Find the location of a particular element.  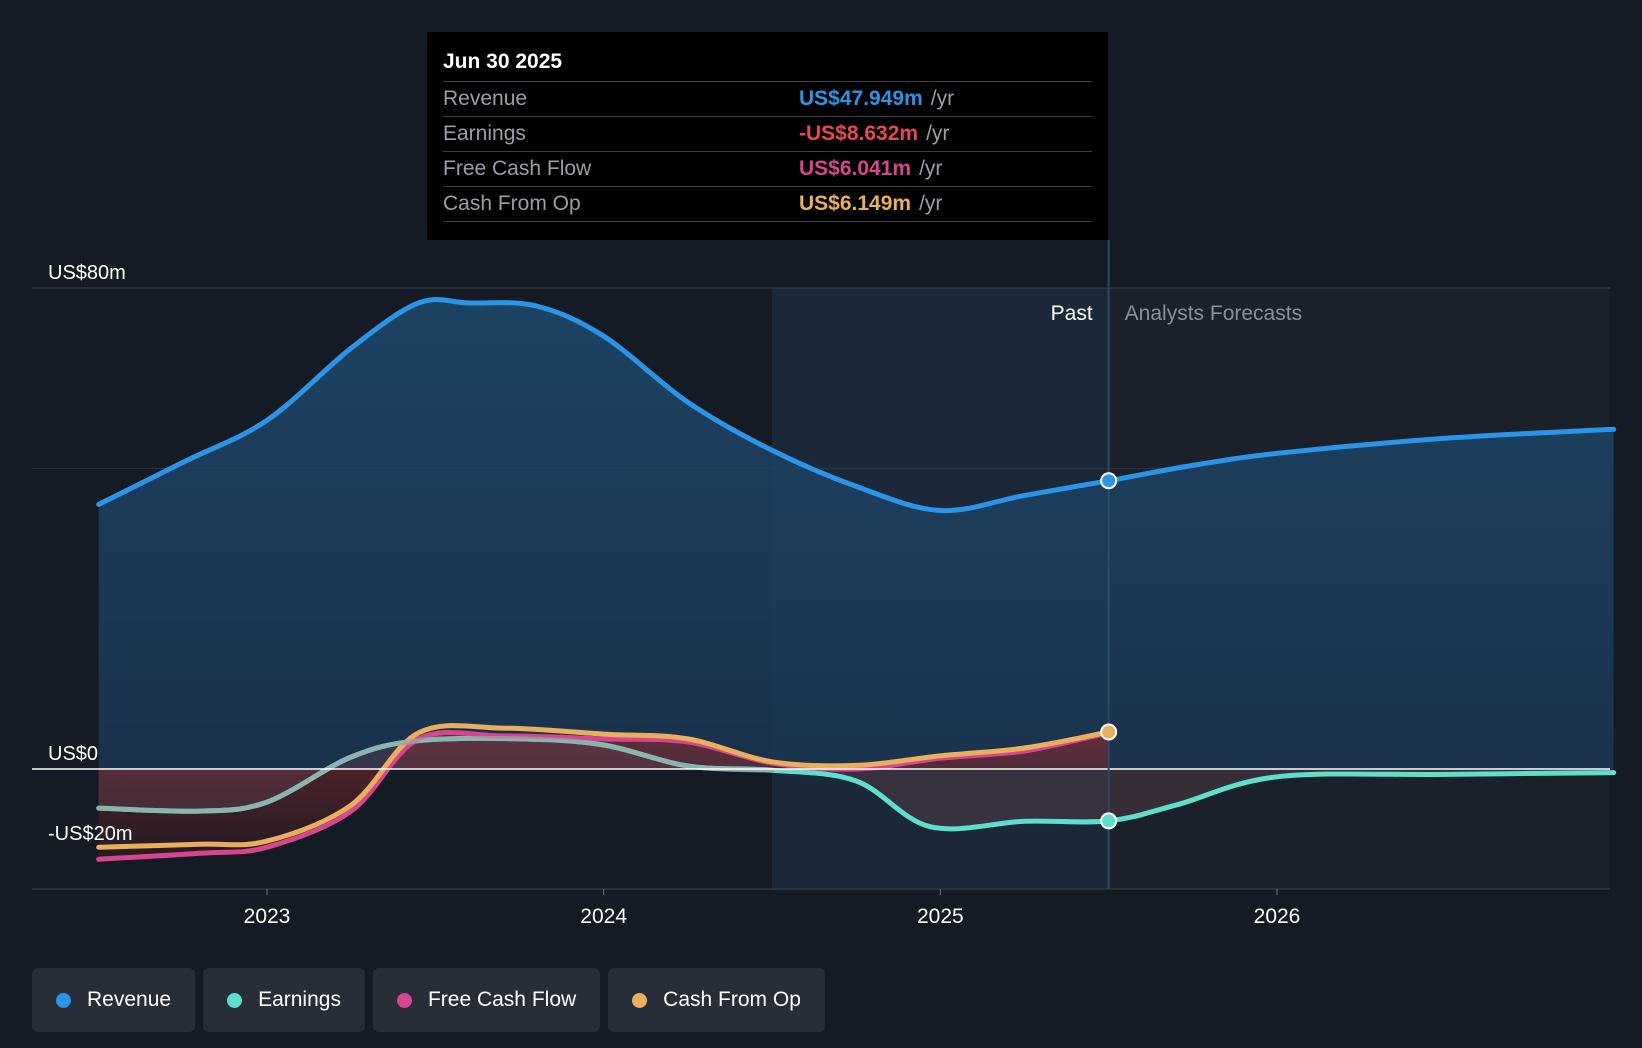

legend-label: Earnings is located at coordinates (299, 999).